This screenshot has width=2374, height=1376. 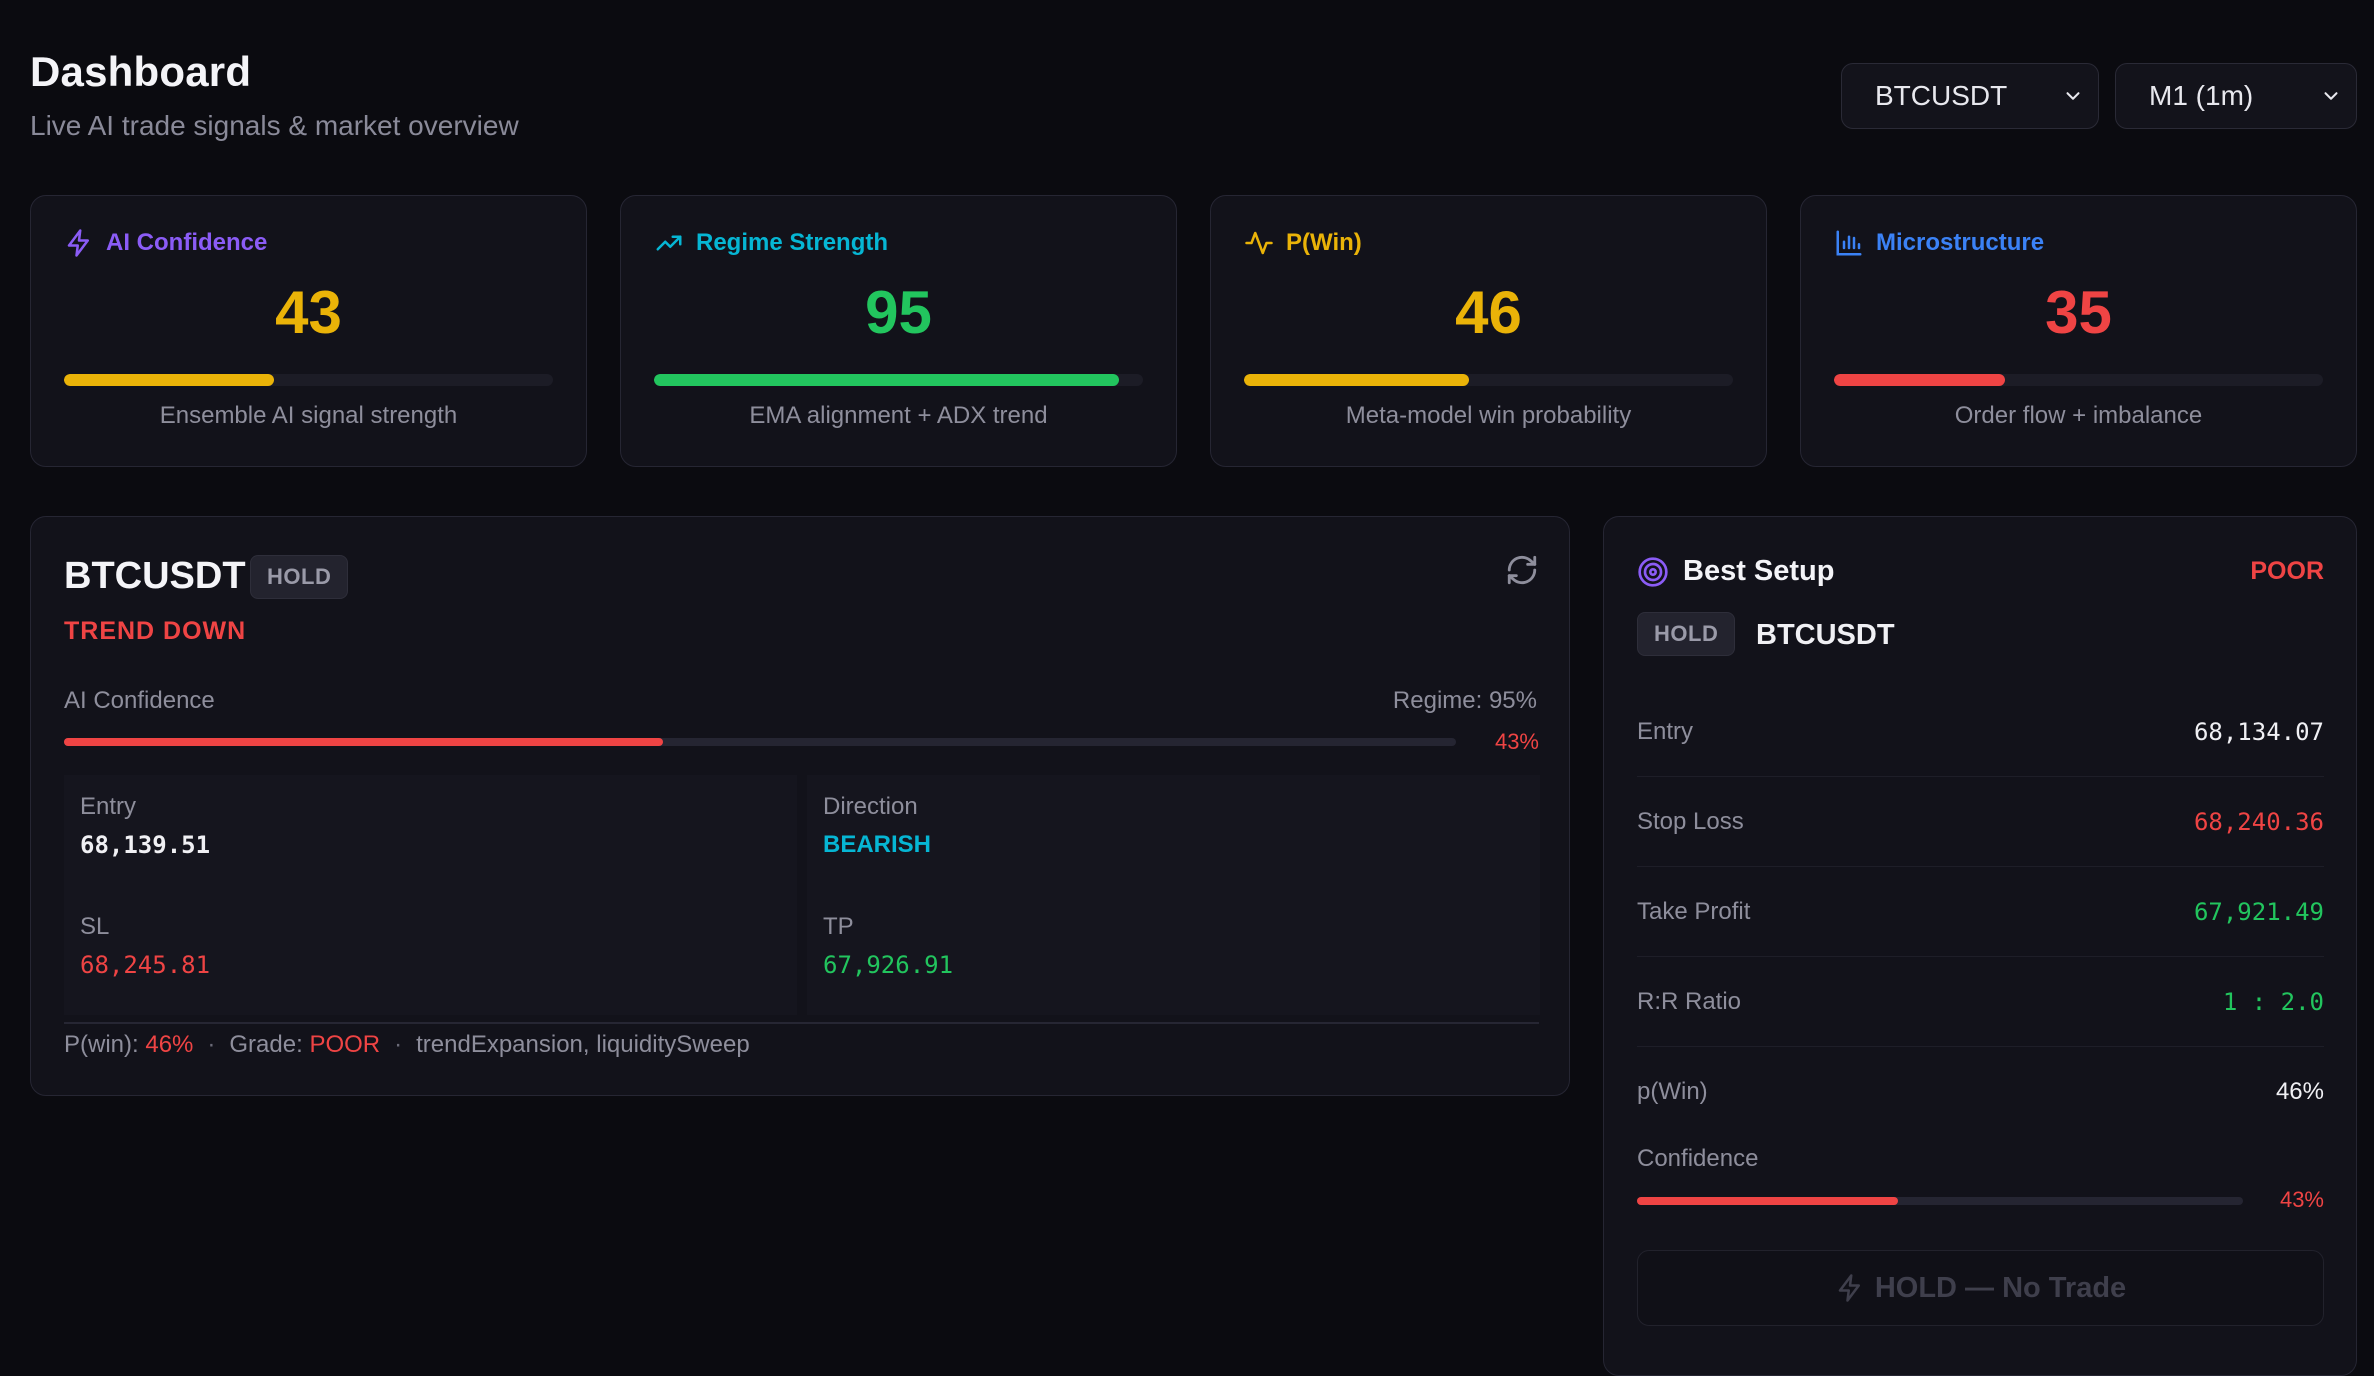 What do you see at coordinates (363, 742) in the screenshot?
I see `confidence-progress-fill` at bounding box center [363, 742].